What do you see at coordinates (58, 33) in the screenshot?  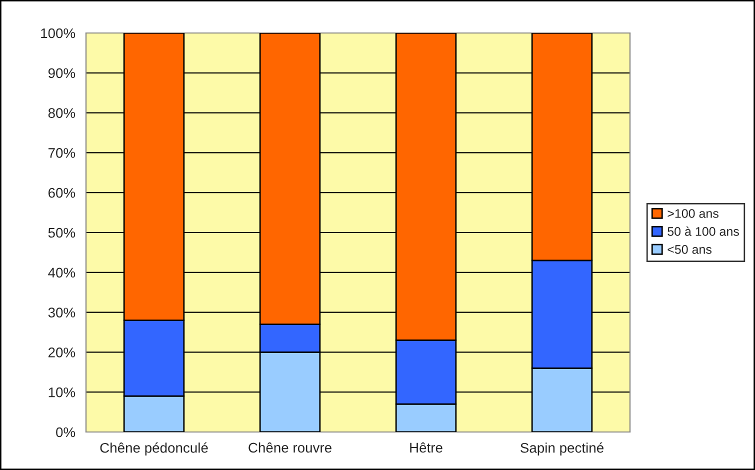 I see `y-tick-label: 100%` at bounding box center [58, 33].